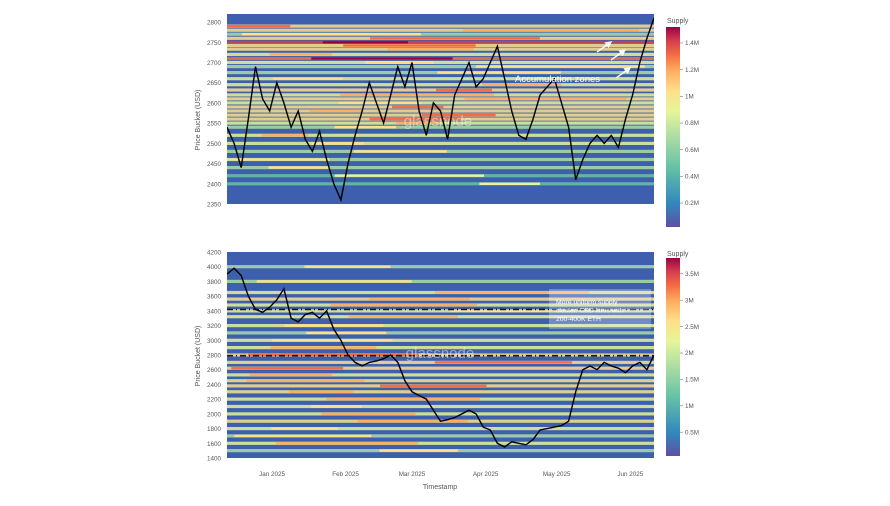 The height and width of the screenshot is (506, 890). I want to click on bottom-reference-lines, so click(440, 332).